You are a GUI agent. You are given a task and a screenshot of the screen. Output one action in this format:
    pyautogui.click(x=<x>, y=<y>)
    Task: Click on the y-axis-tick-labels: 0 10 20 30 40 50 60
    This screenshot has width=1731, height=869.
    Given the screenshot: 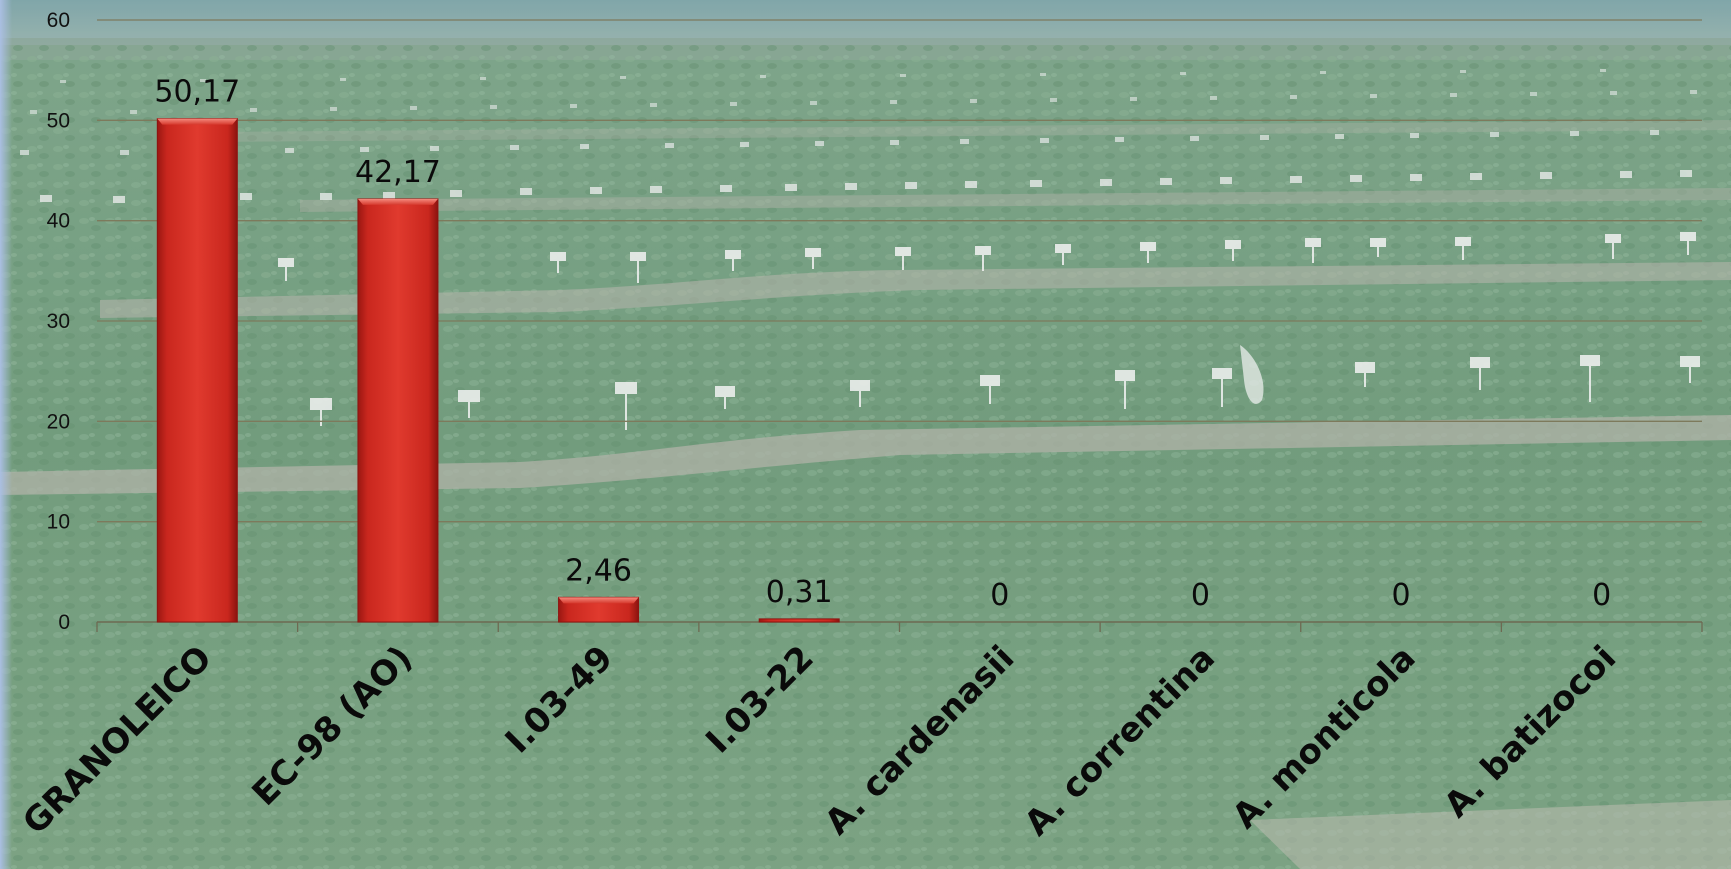 What is the action you would take?
    pyautogui.click(x=58, y=321)
    